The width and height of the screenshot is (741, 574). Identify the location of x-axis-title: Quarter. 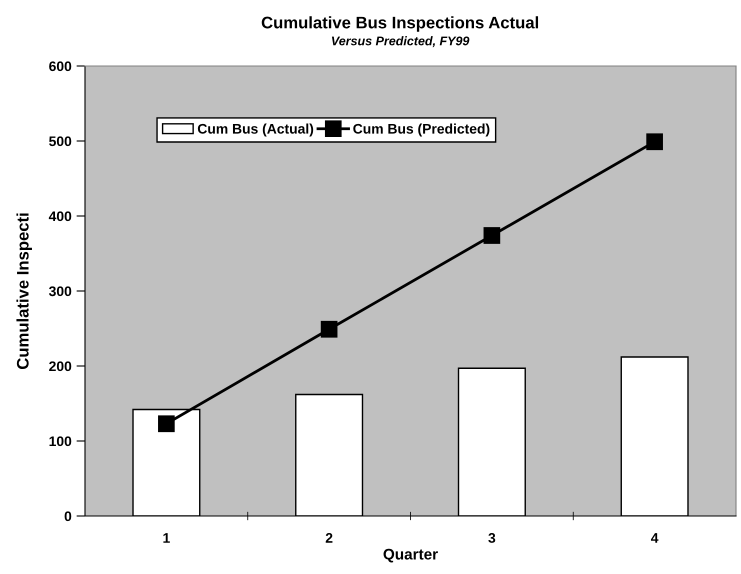
(411, 555).